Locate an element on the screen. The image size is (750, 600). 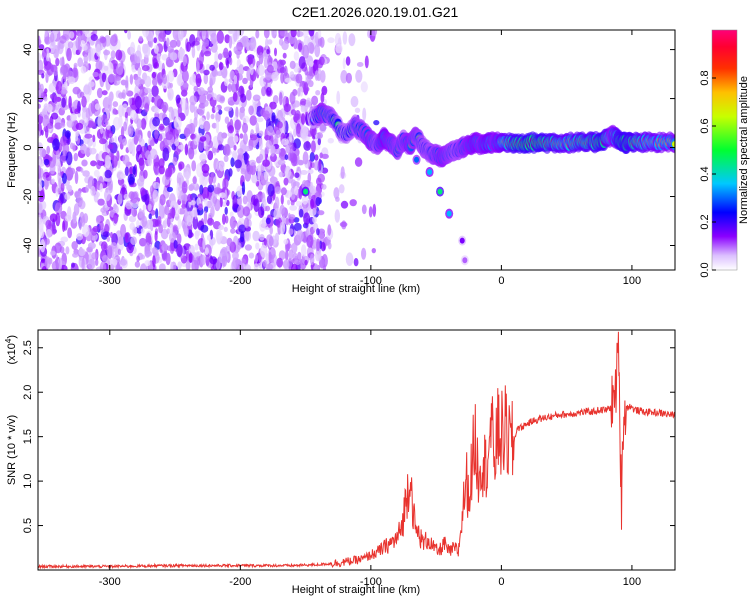
colorbar-frame is located at coordinates (724, 150).